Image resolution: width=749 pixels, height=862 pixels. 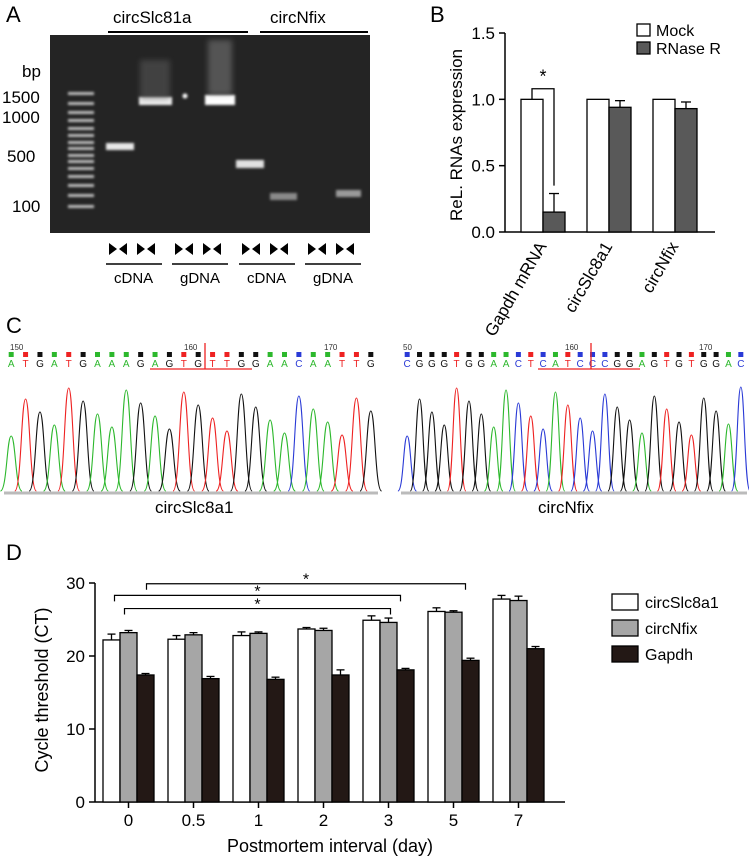 What do you see at coordinates (323, 820) in the screenshot?
I see `x-tick-label: 2` at bounding box center [323, 820].